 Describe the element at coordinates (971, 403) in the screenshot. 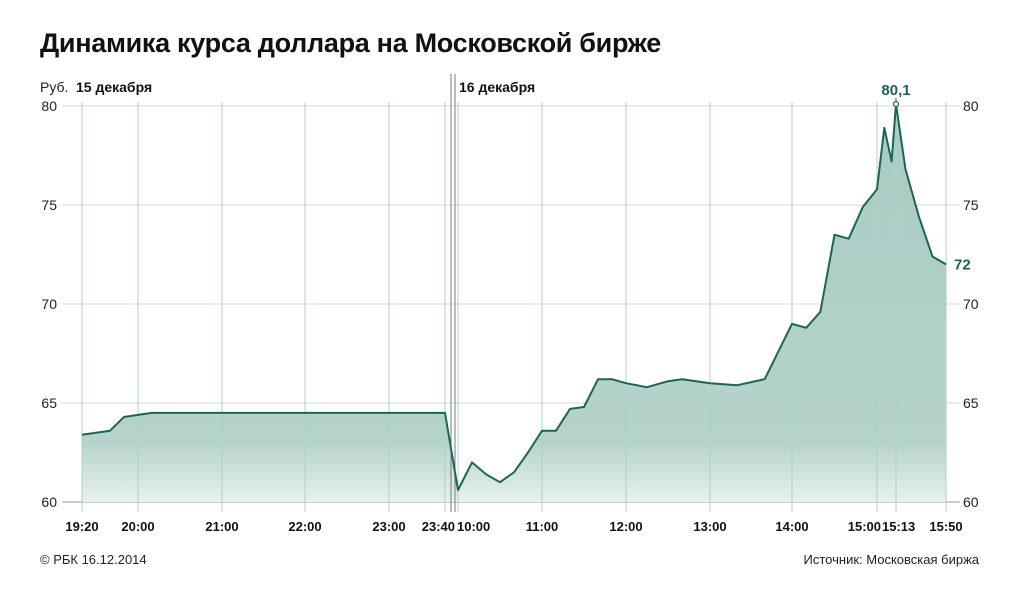

I see `ytick-label-right: 65` at that location.